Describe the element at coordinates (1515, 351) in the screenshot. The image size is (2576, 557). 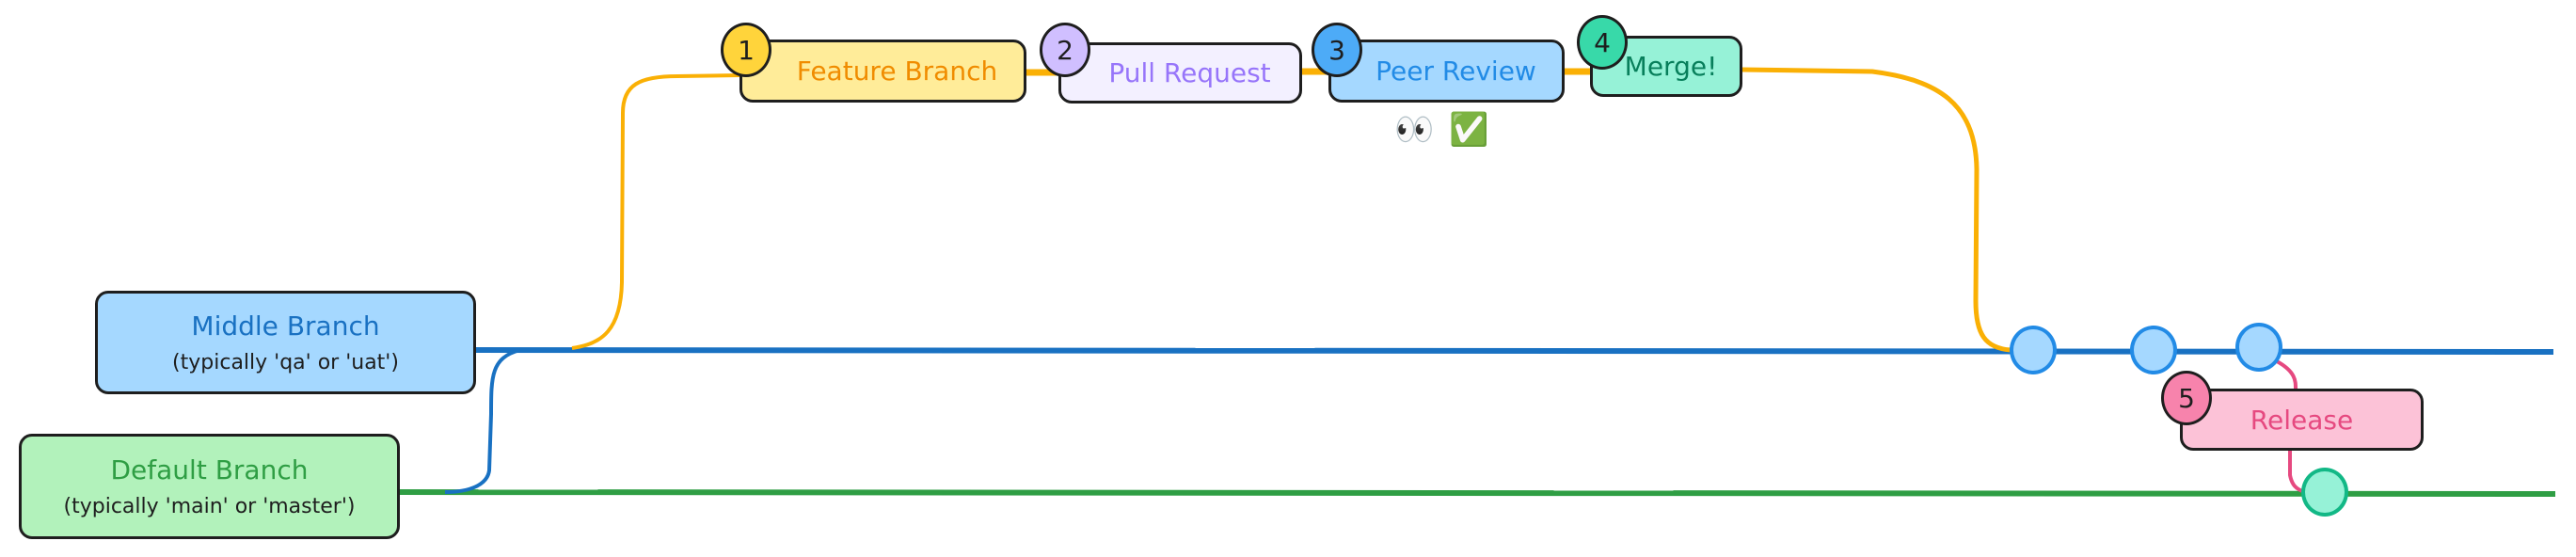
I see `middle-branch-line` at that location.